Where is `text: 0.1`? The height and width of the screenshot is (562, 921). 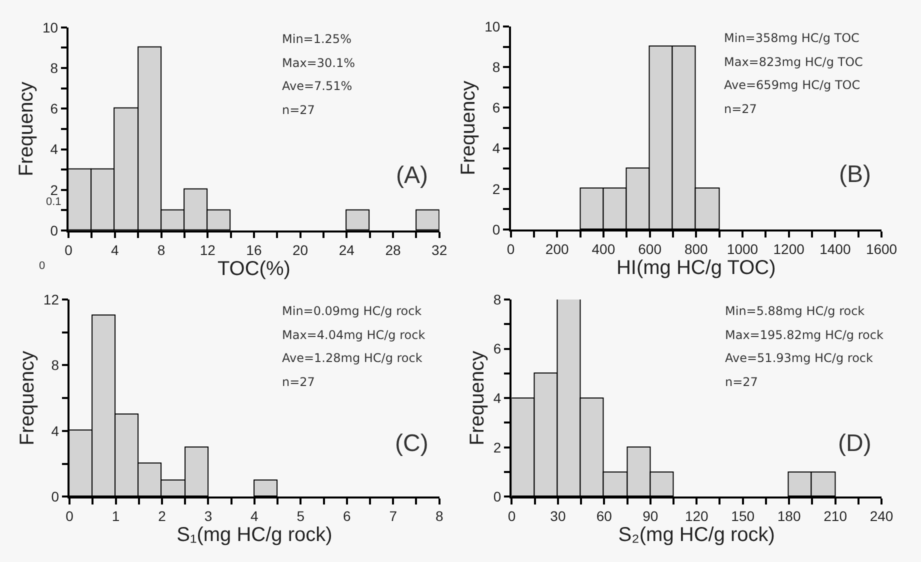
text: 0.1 is located at coordinates (54, 202).